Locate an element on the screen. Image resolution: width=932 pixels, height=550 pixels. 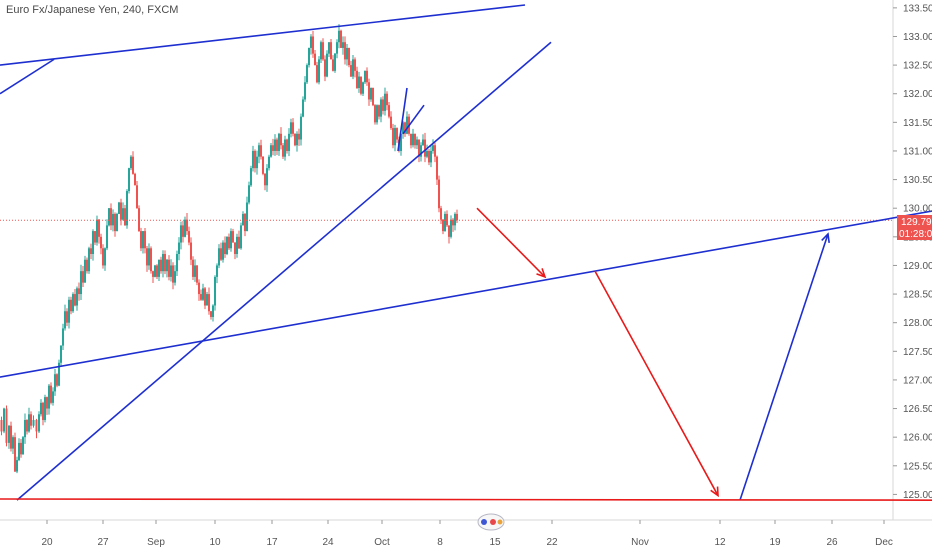
last-price-box is located at coordinates (914, 221).